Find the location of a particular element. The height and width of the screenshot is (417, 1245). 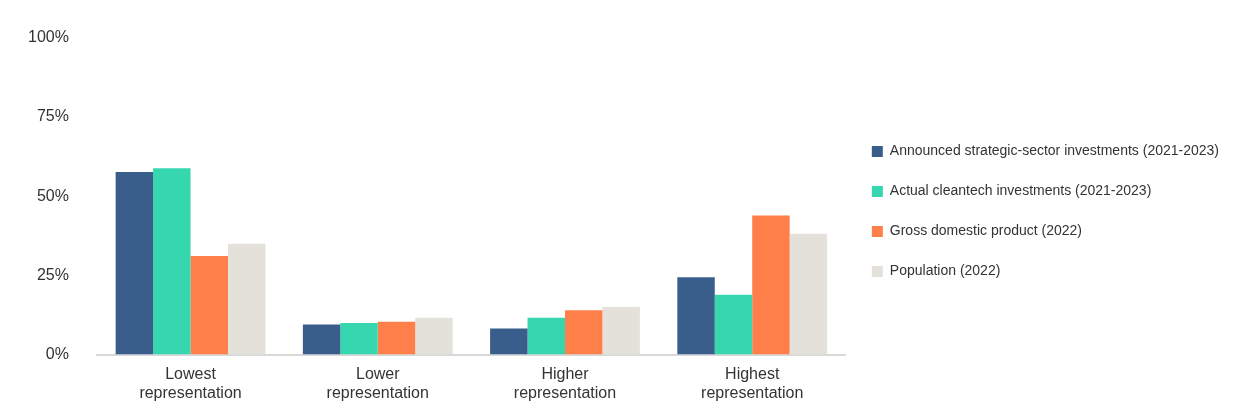

y-tick-label: 75% is located at coordinates (52, 116).